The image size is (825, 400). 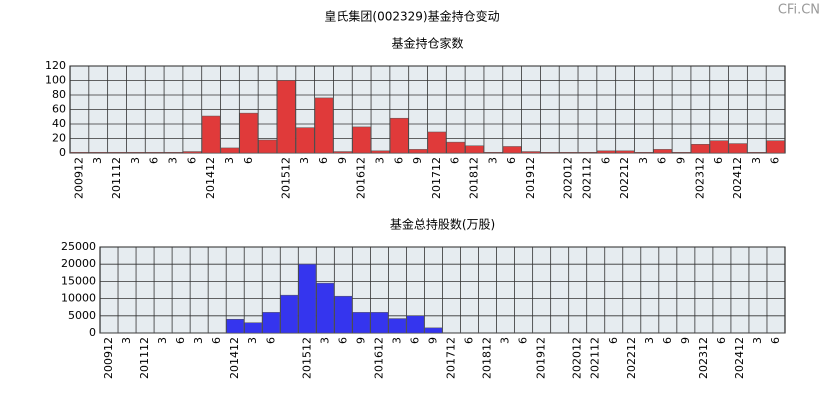 What do you see at coordinates (82, 315) in the screenshot?
I see `y-tick-label: 5000` at bounding box center [82, 315].